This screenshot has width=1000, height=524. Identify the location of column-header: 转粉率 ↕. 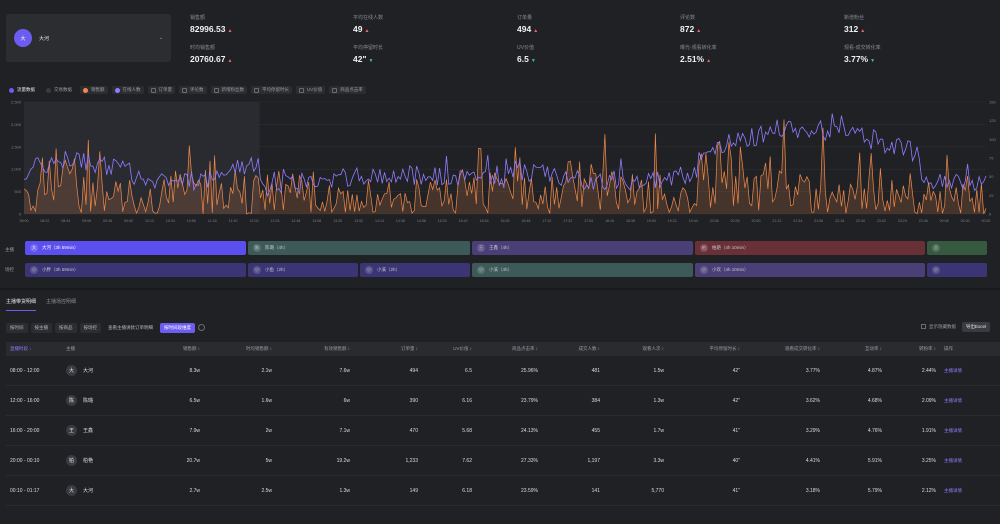
(927, 348).